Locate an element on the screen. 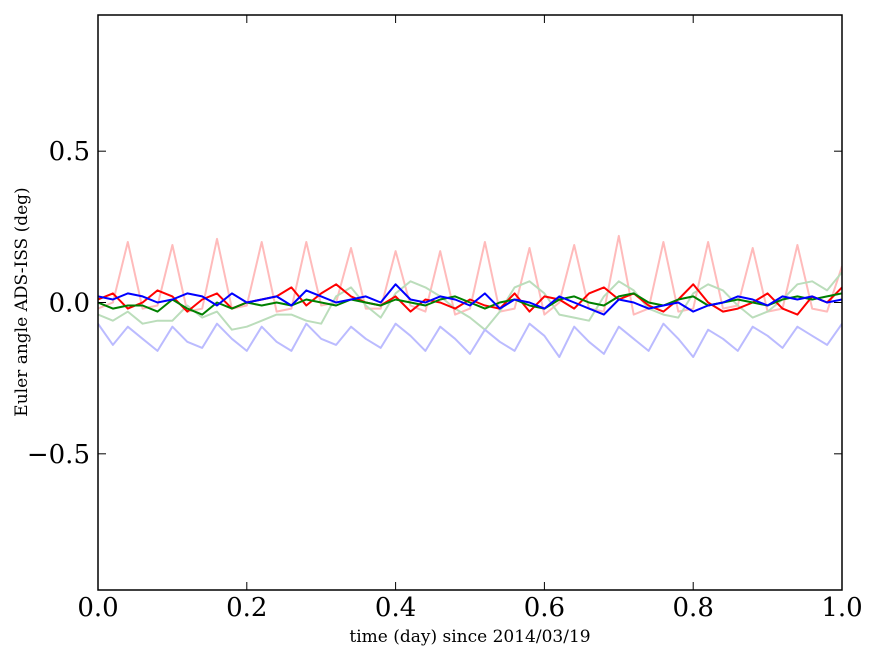 The image size is (875, 662). x-tick-label: 0.2 is located at coordinates (246, 608).